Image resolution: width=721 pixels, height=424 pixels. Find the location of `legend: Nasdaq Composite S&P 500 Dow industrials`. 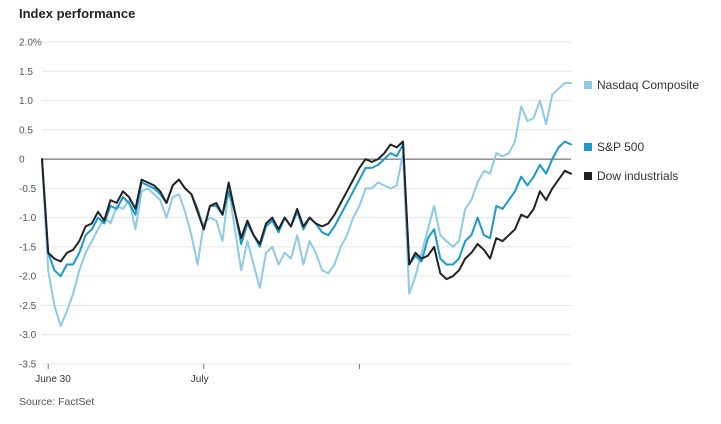

legend: Nasdaq Composite S&P 500 Dow industrials is located at coordinates (641, 130).